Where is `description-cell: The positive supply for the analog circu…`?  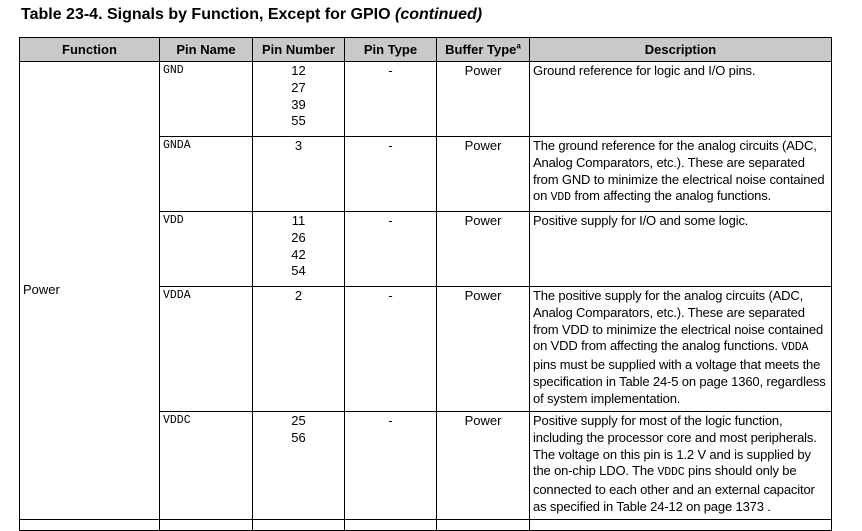 description-cell: The positive supply for the analog circu… is located at coordinates (680, 349).